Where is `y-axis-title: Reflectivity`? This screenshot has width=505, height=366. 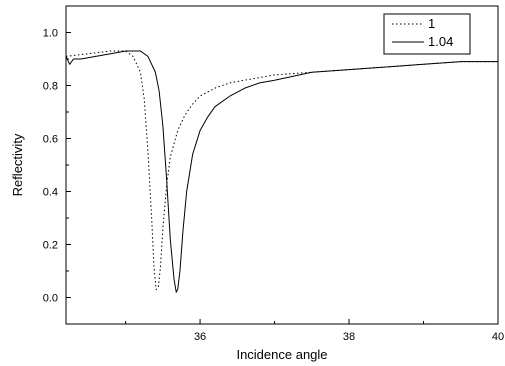
y-axis-title: Reflectivity is located at coordinates (17, 164).